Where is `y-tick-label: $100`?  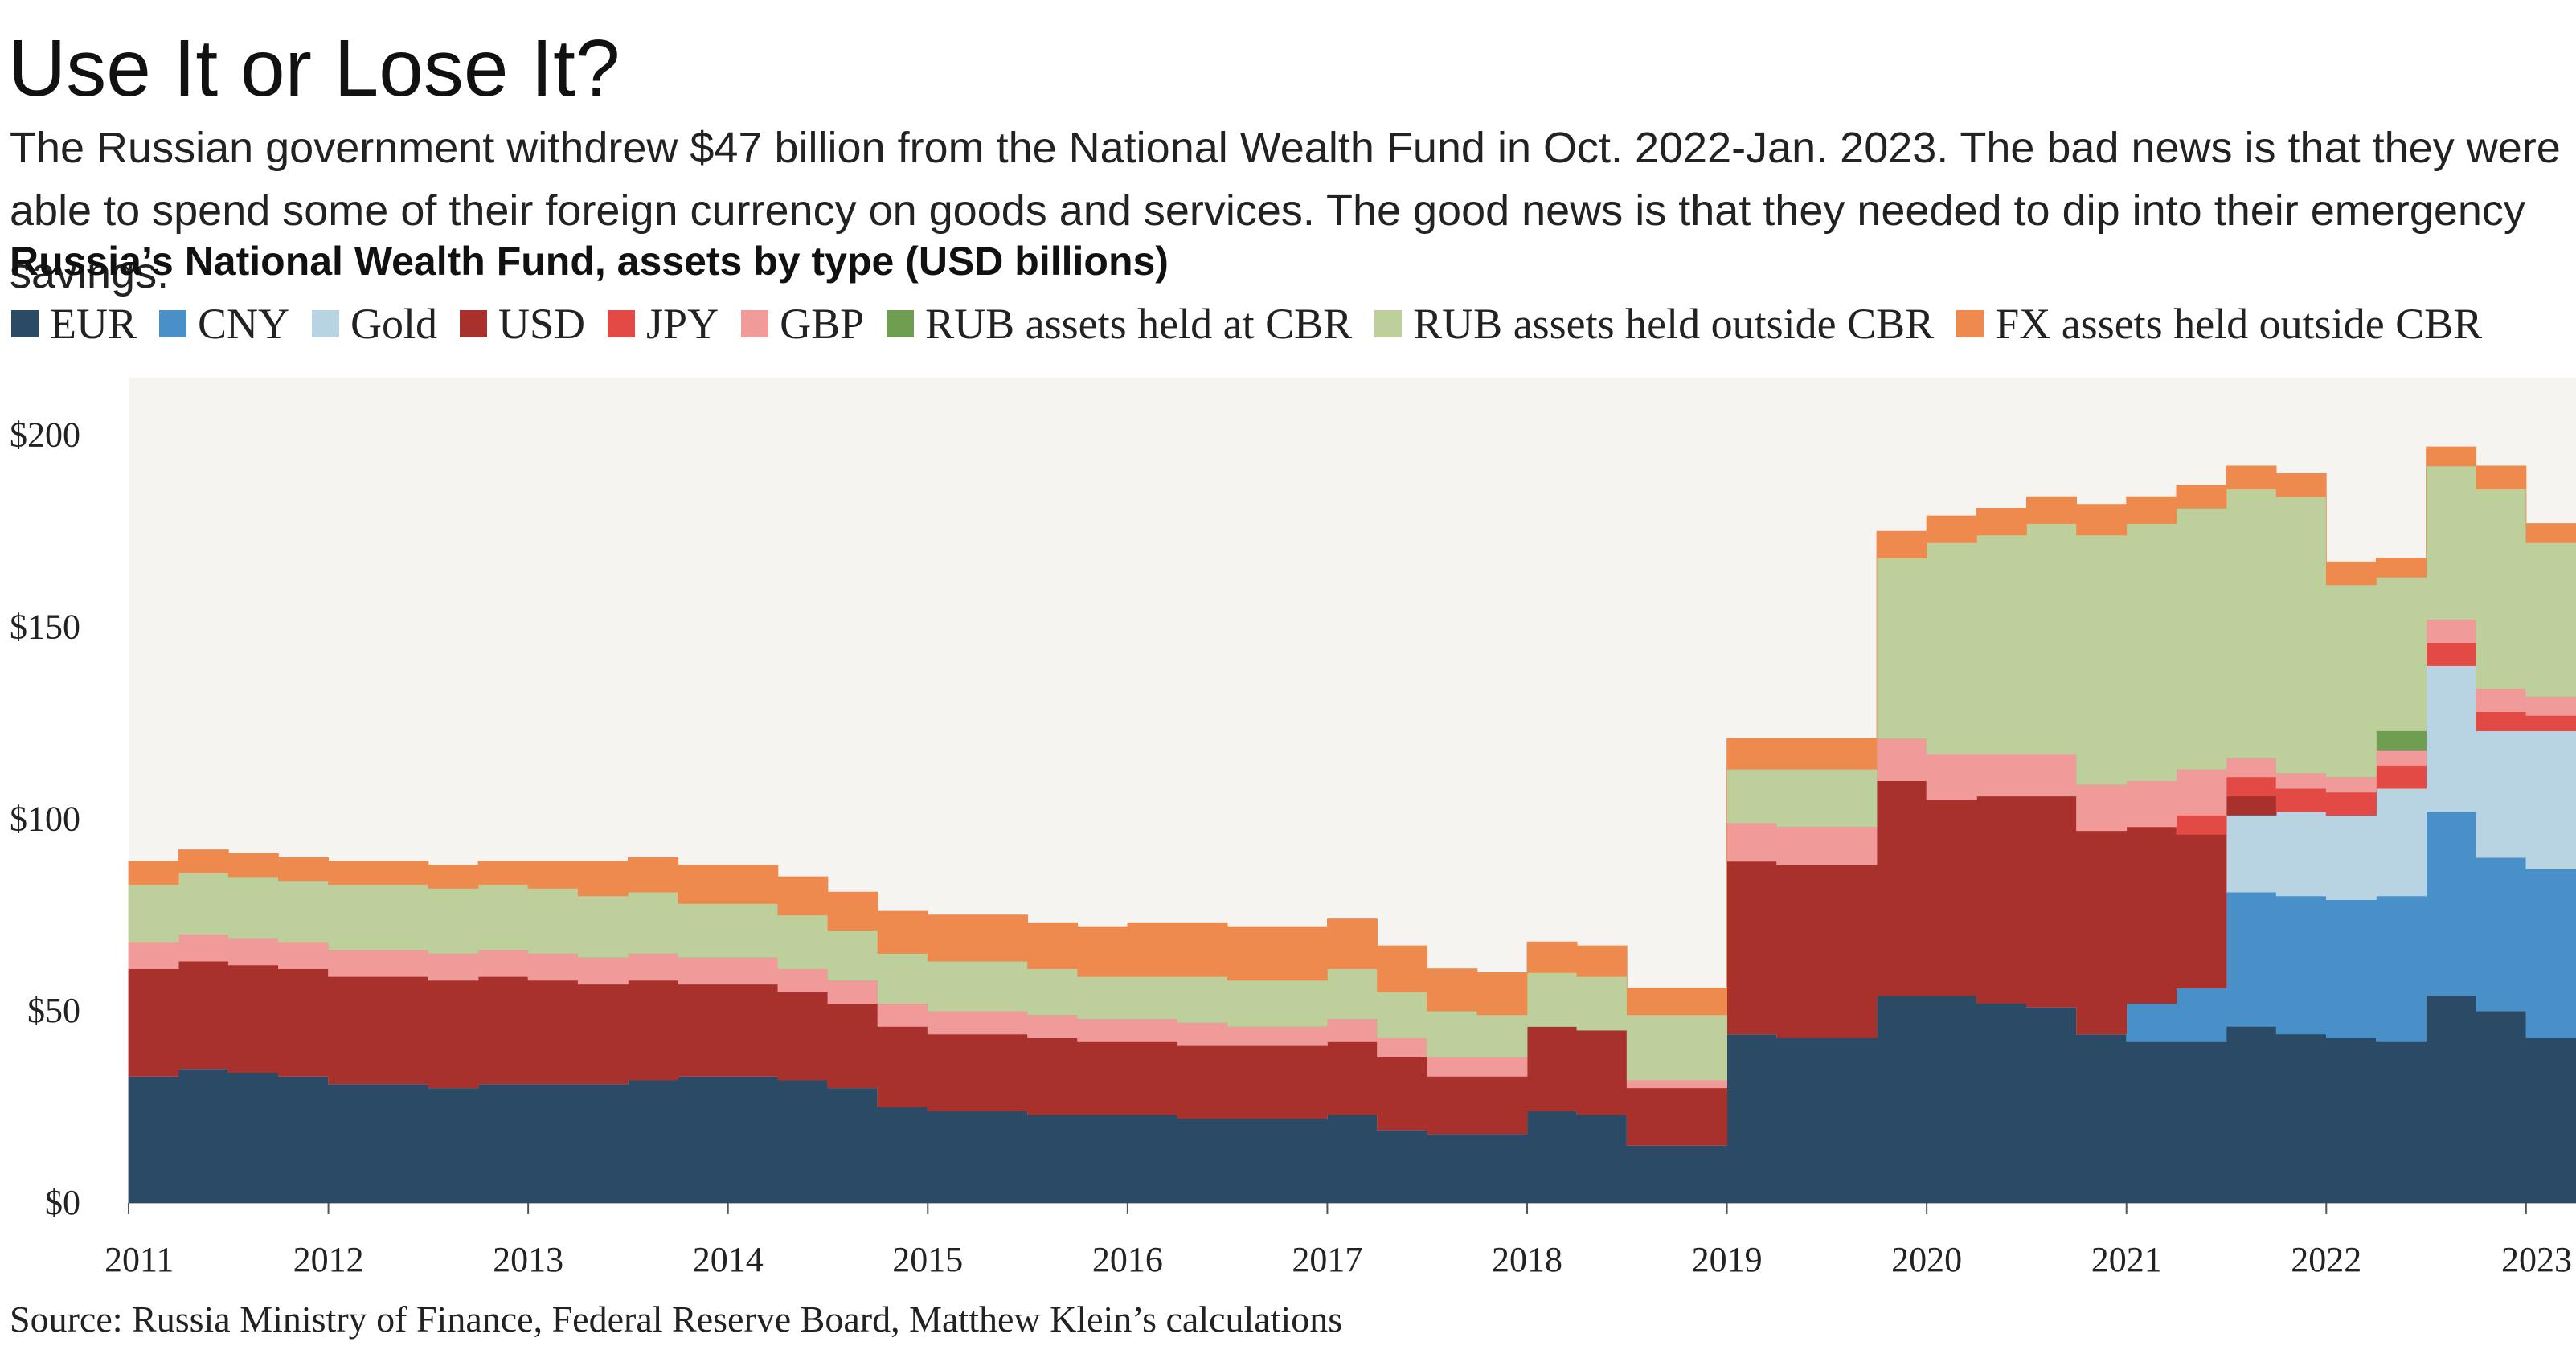 y-tick-label: $100 is located at coordinates (45, 818).